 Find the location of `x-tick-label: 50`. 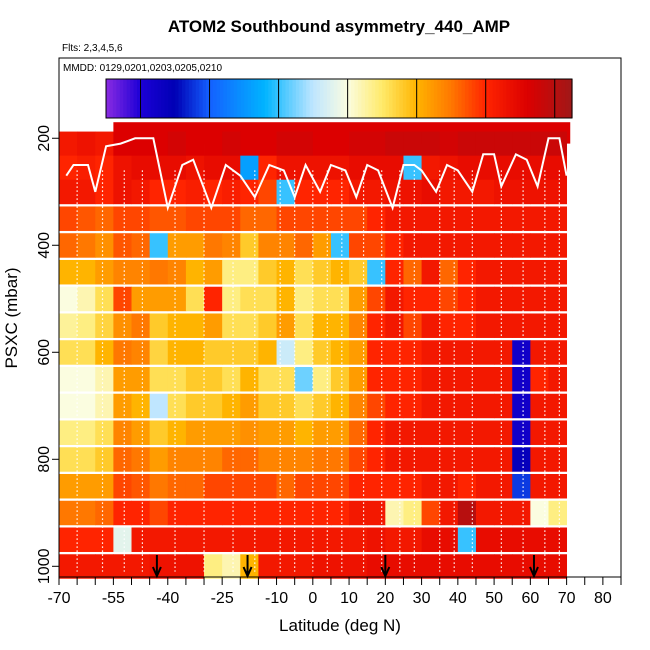

x-tick-label: 50 is located at coordinates (494, 598).